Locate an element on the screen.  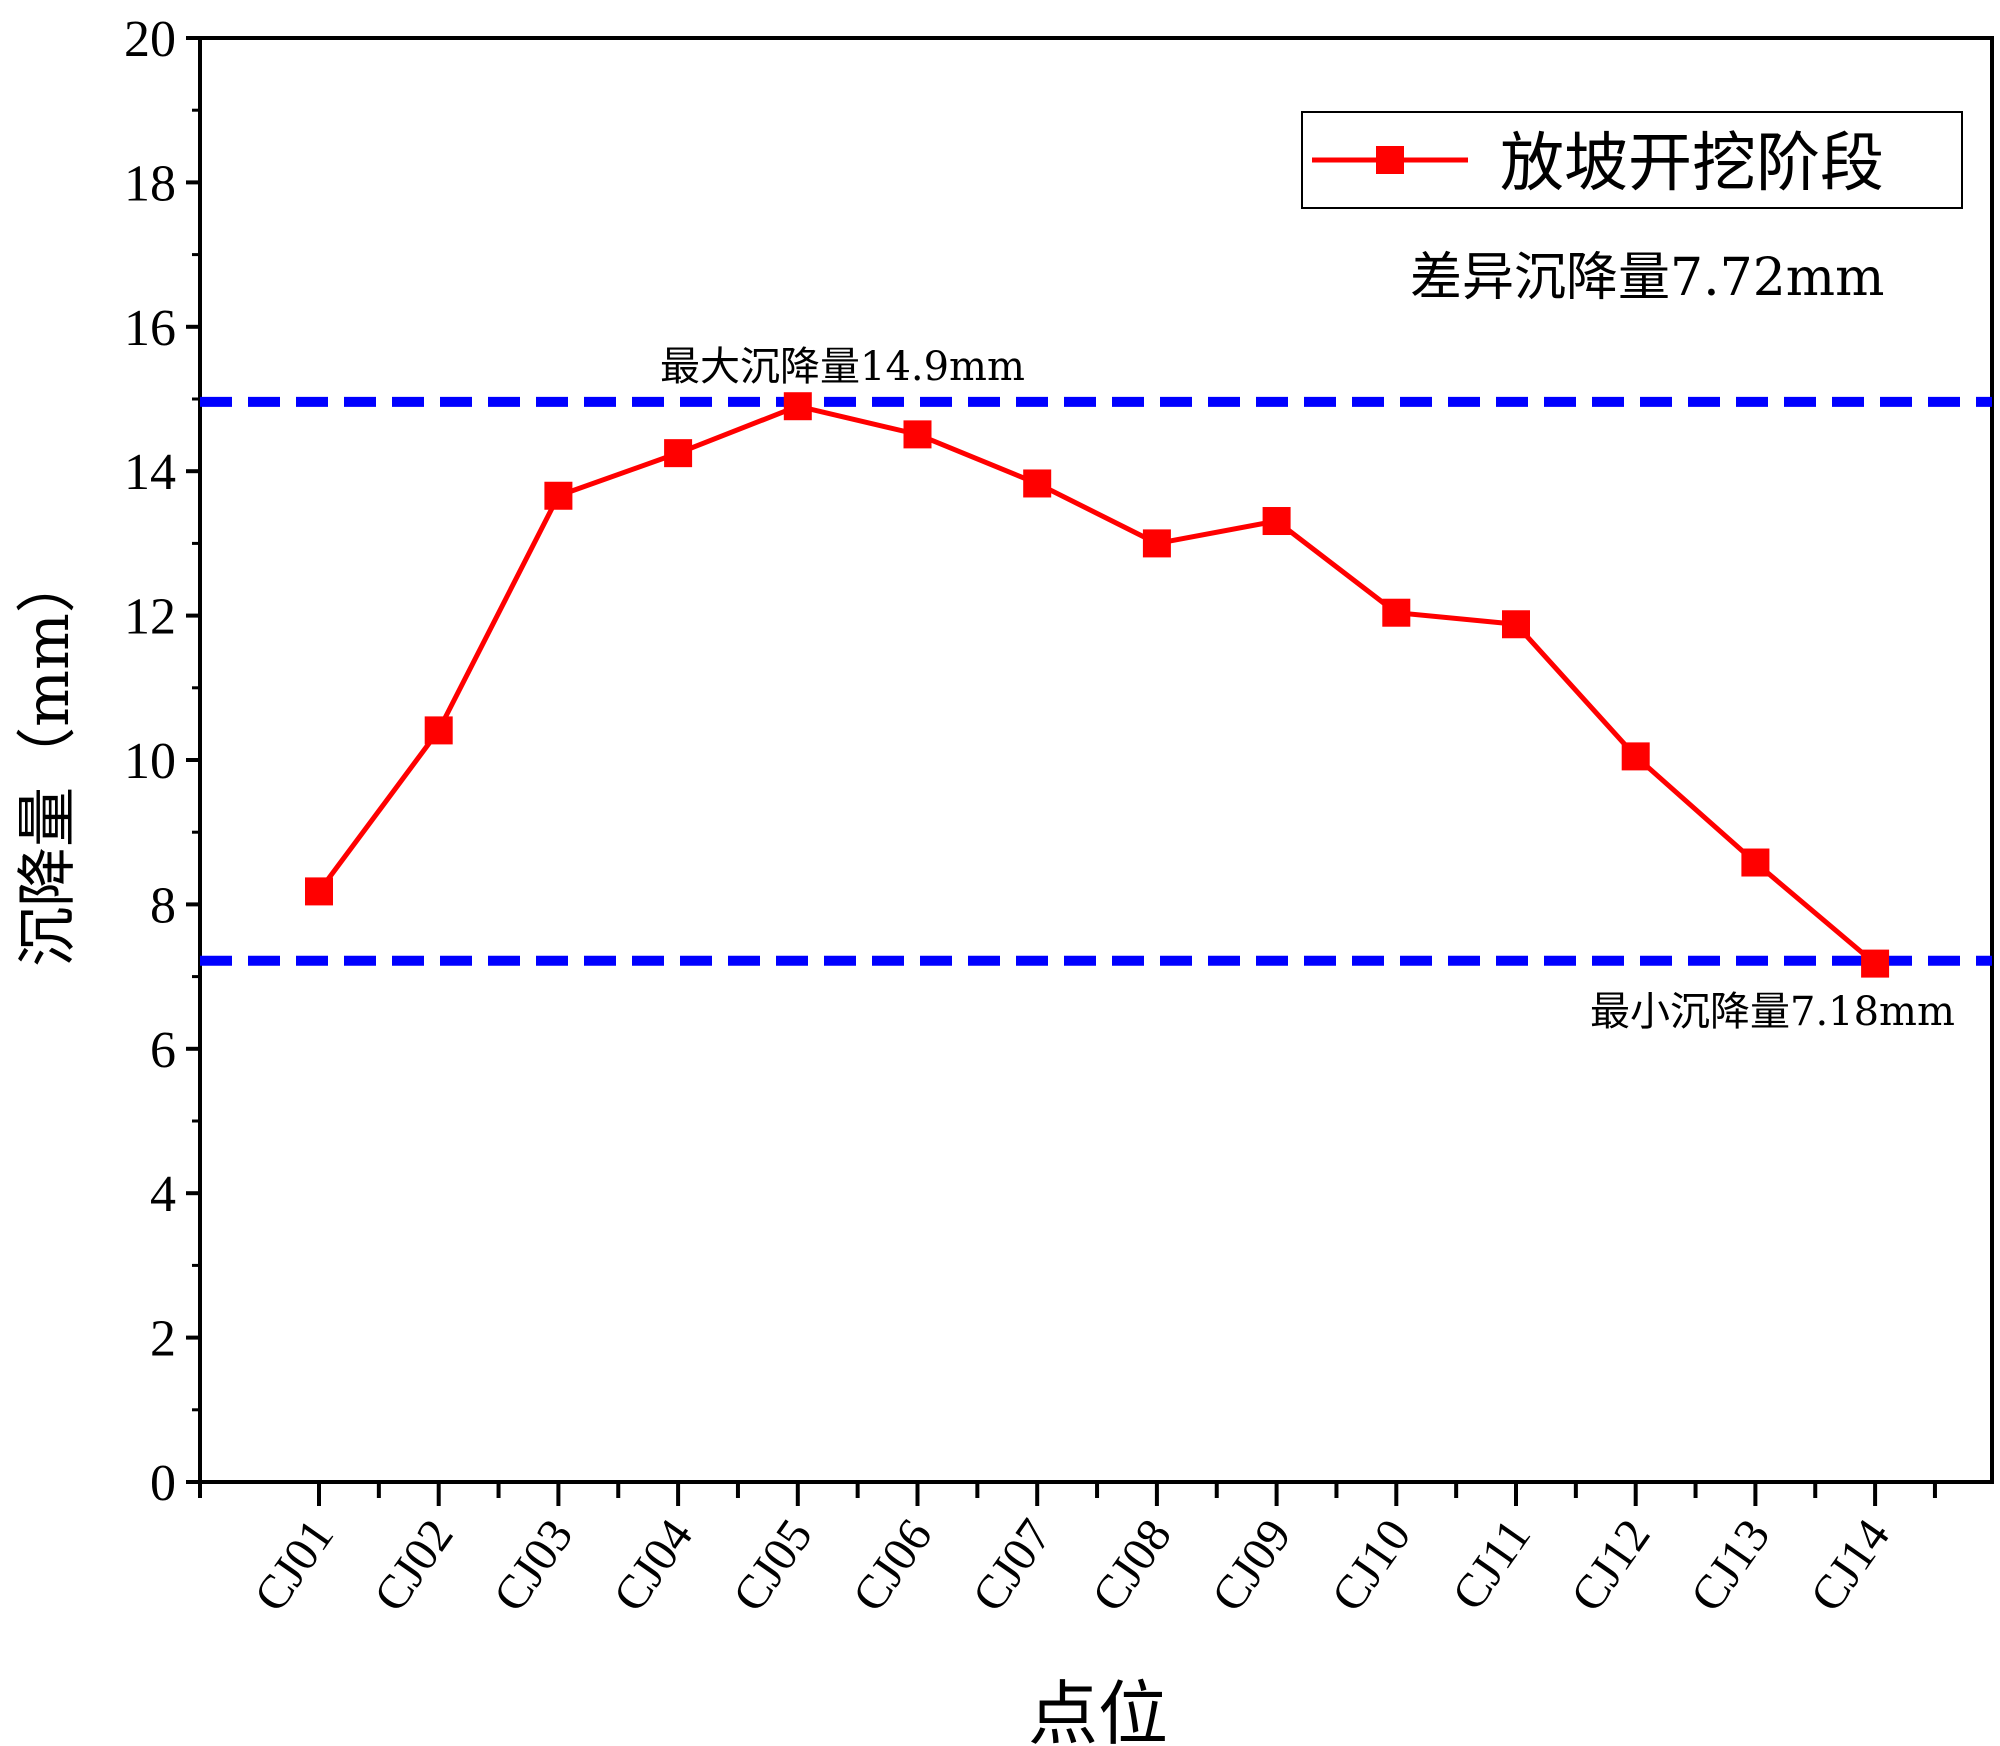
x-tick-label: CJ12 is located at coordinates (1611, 1565).